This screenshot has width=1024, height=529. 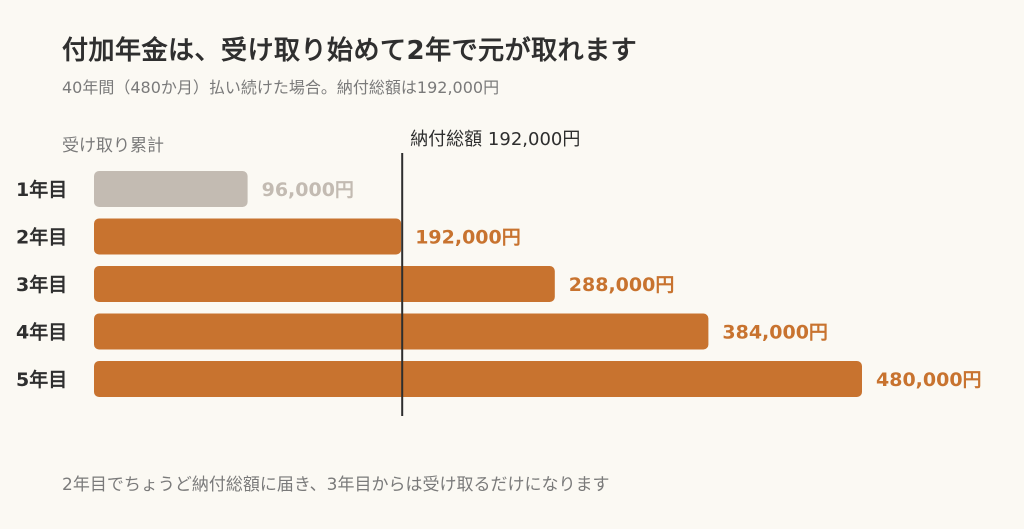 What do you see at coordinates (41, 189) in the screenshot?
I see `category-label: 1年目` at bounding box center [41, 189].